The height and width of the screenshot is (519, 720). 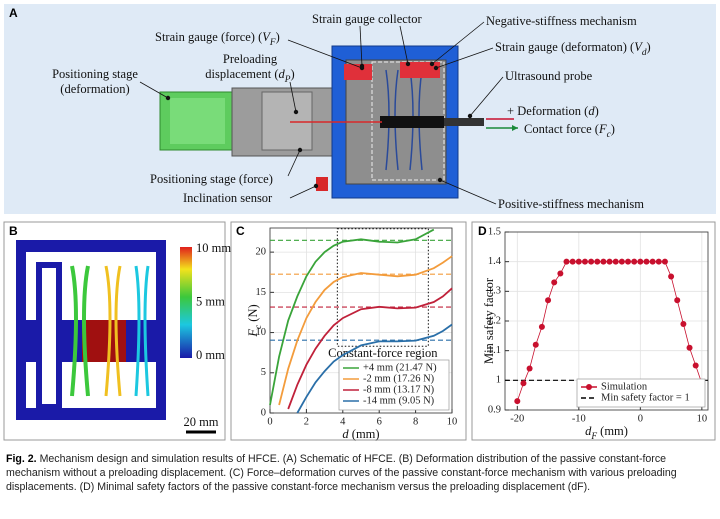 I want to click on text-part: Contact force (, so click(x=561, y=129).